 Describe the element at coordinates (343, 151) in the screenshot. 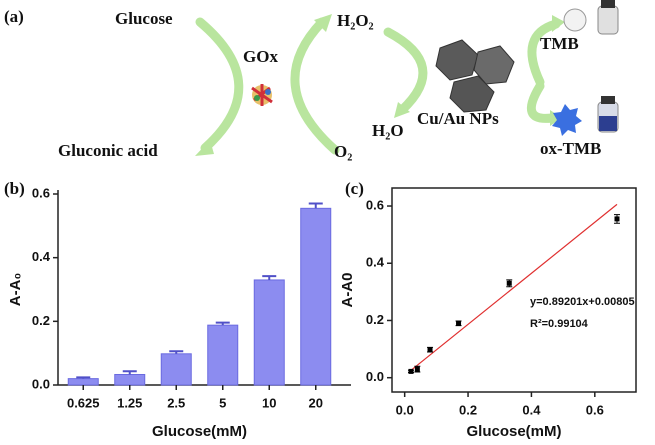

I see `node-label: O₂` at that location.